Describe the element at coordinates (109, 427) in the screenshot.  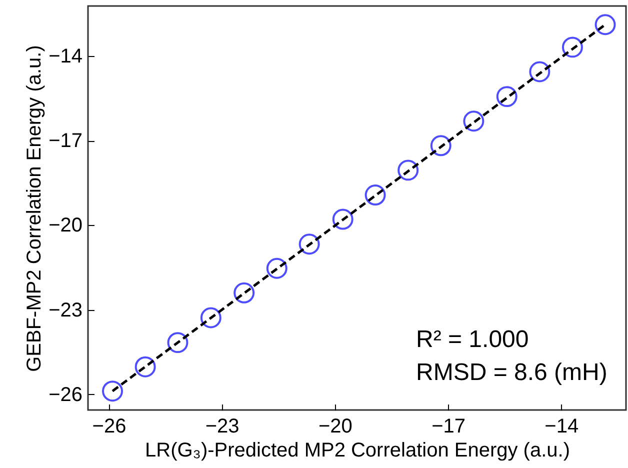
I see `x-tick-label: −26` at that location.